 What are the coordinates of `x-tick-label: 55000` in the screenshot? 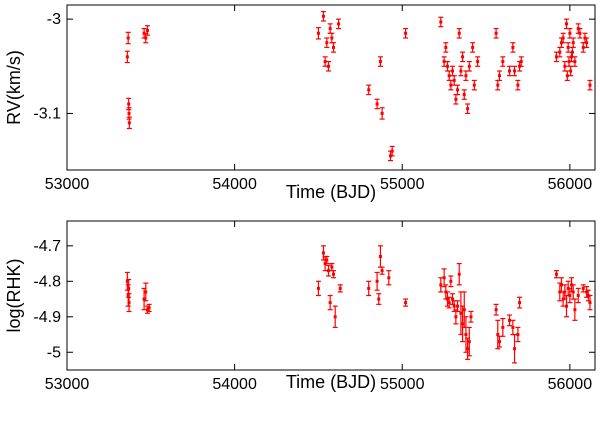 It's located at (402, 384).